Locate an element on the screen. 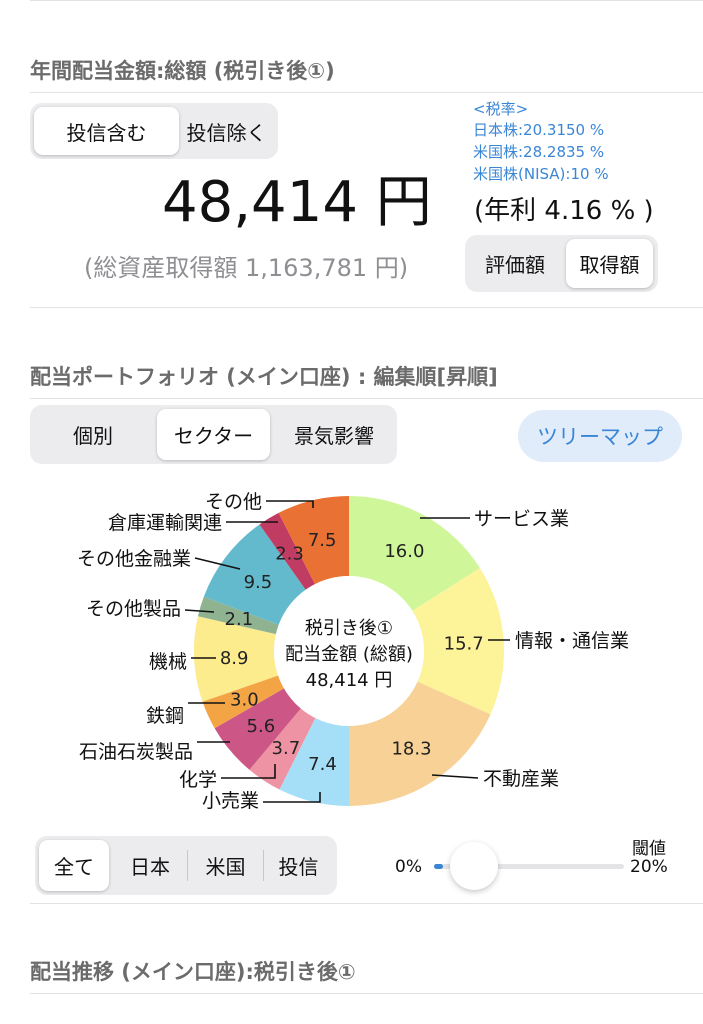  annual-title-divider is located at coordinates (366, 92).